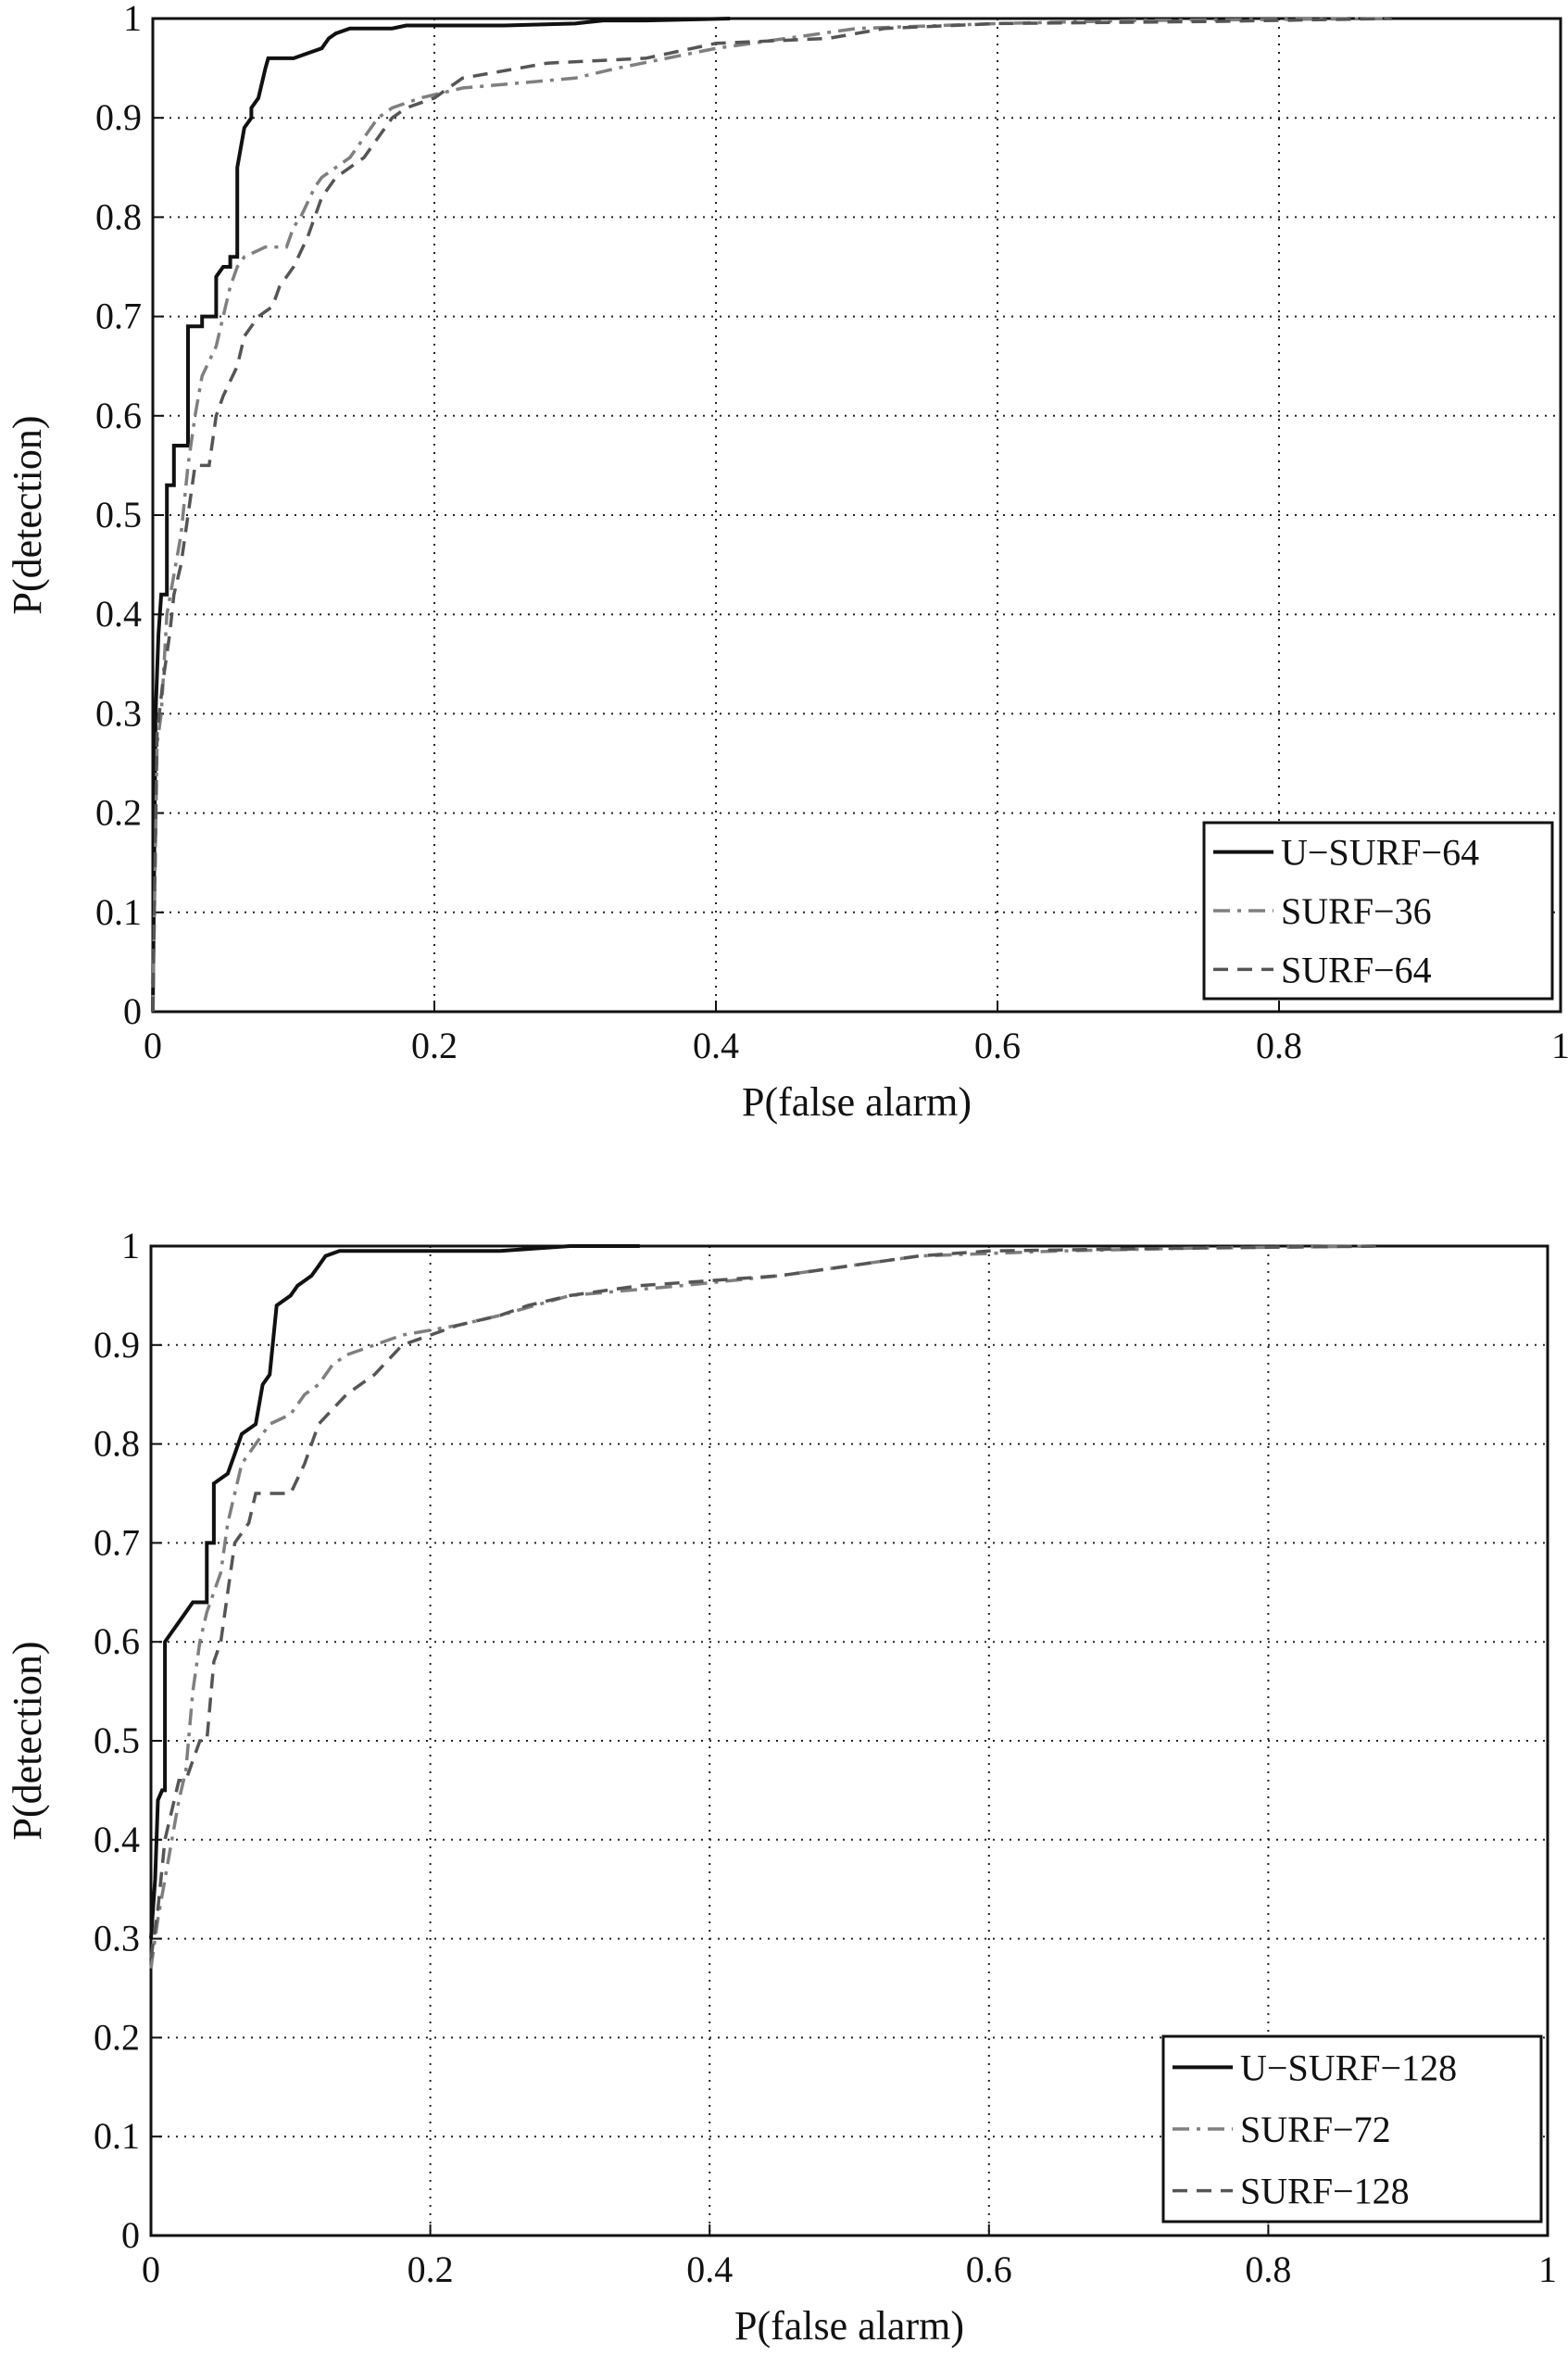 This screenshot has height=2368, width=1568. Describe the element at coordinates (394, 1591) in the screenshot. I see `series-line` at that location.